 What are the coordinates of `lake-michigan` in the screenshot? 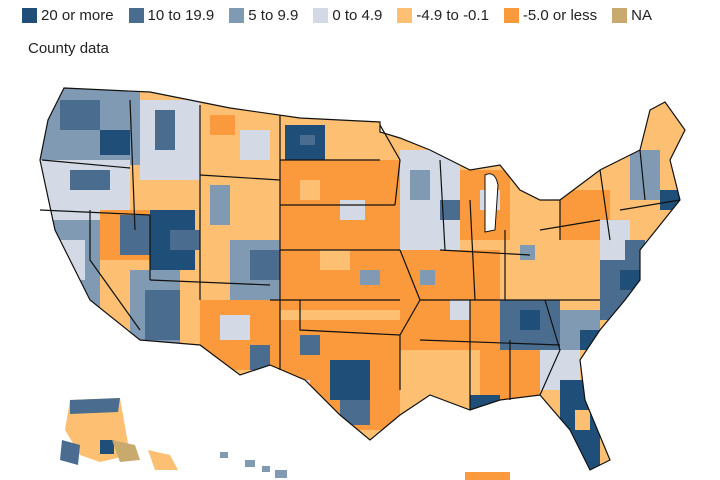 It's located at (491, 203).